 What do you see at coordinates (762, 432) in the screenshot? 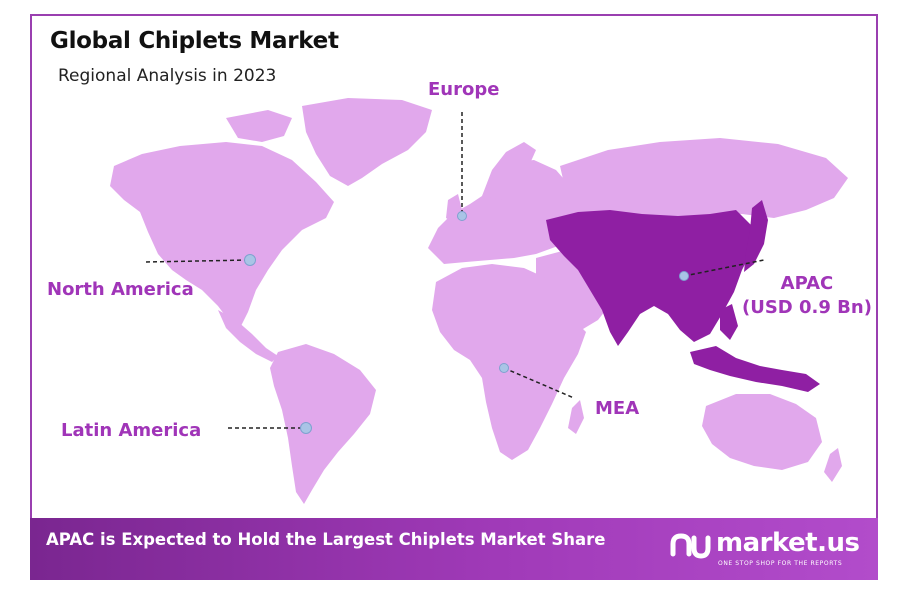
I see `australia-landmass` at bounding box center [762, 432].